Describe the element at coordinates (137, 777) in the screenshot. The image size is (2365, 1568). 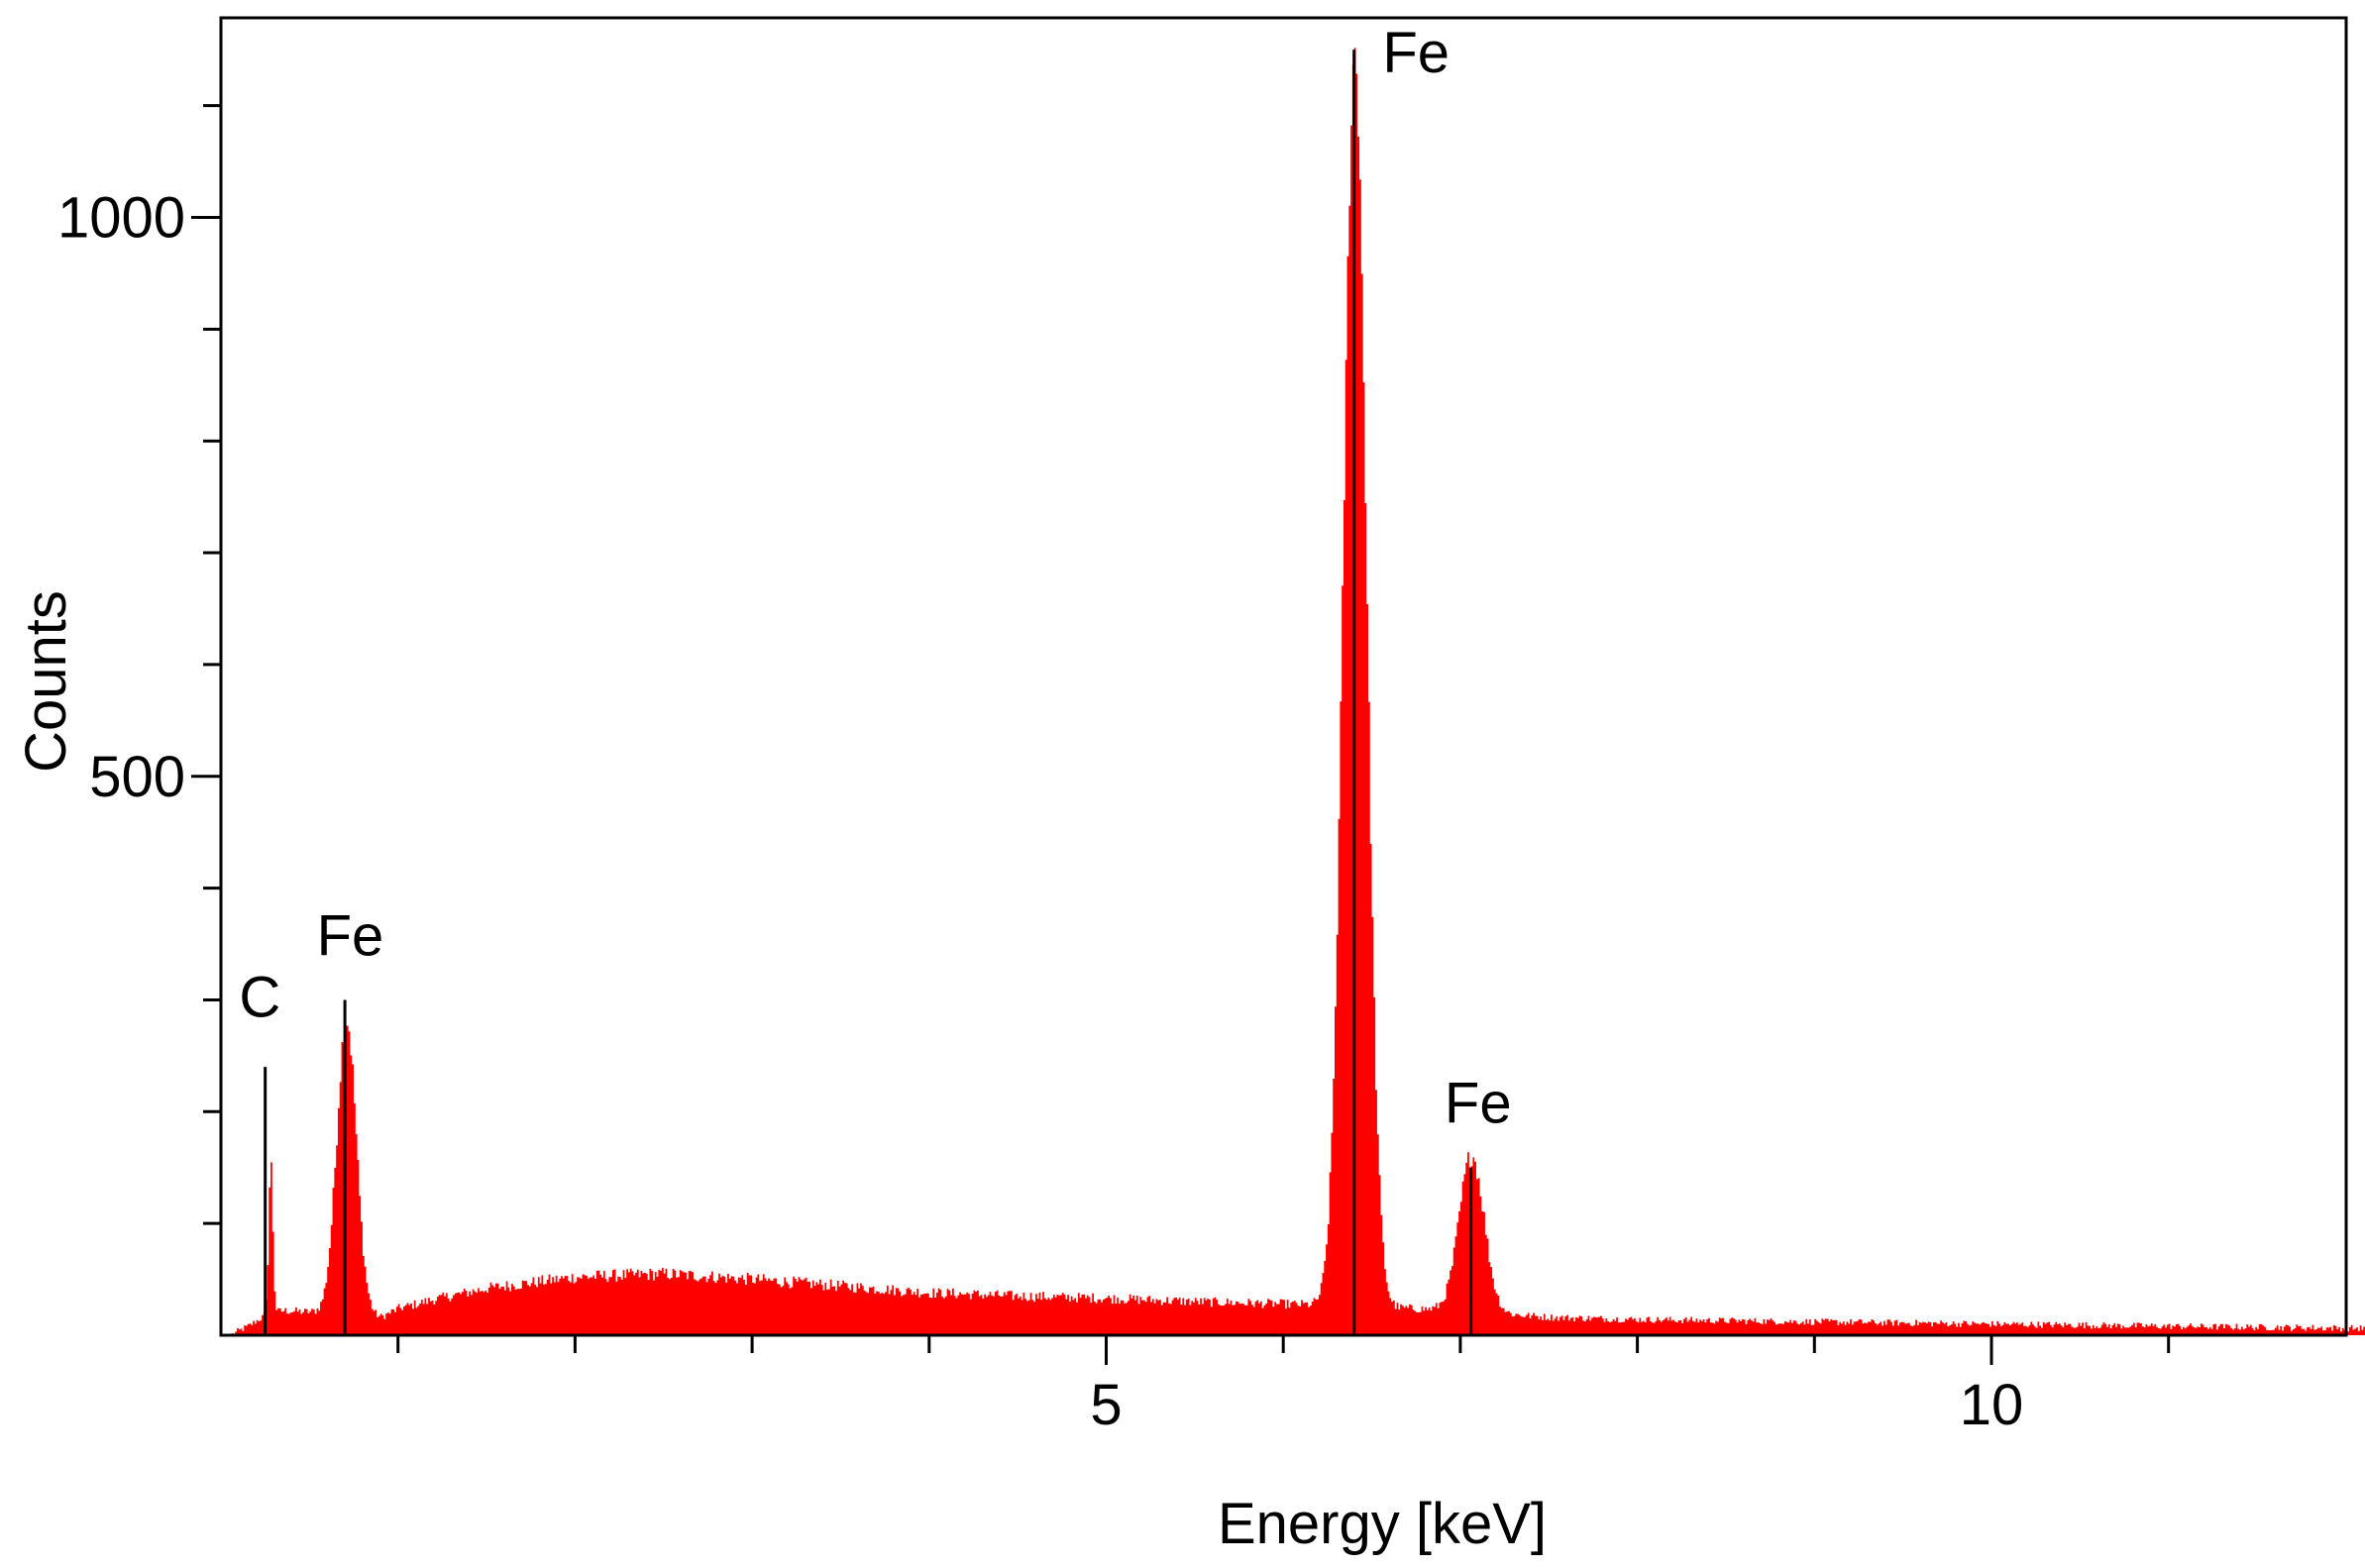
I see `y-tick-label: 500` at that location.